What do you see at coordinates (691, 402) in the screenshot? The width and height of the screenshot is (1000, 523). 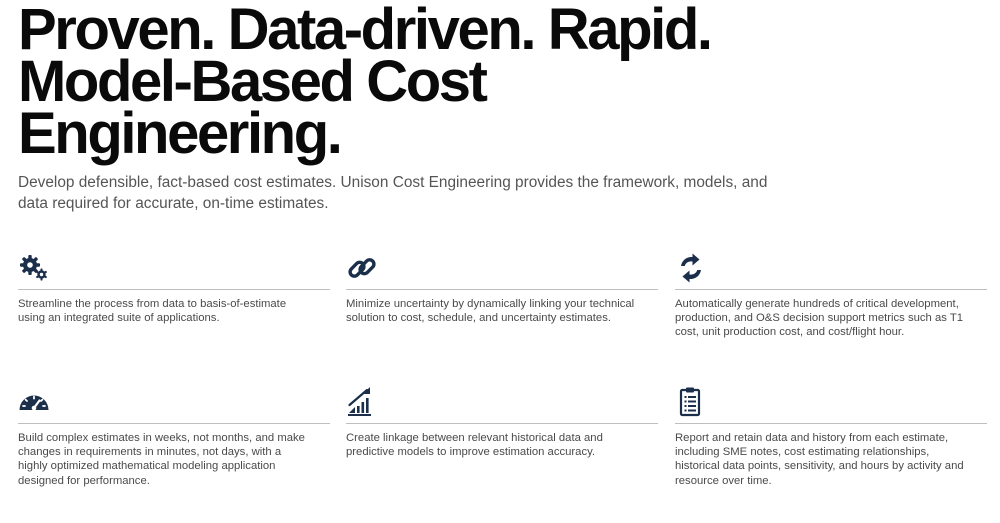 I see `clipboard-icon` at bounding box center [691, 402].